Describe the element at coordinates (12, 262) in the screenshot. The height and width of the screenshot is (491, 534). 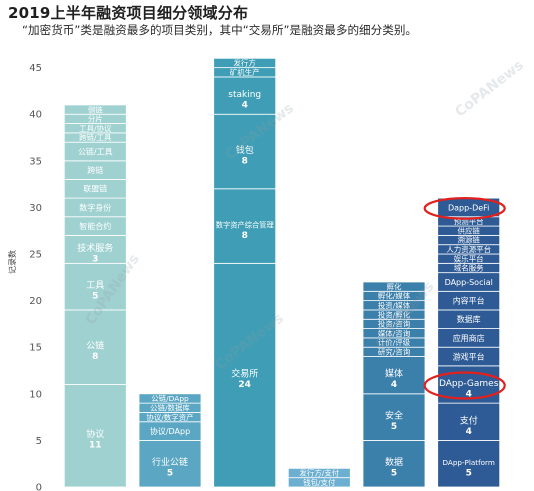
I see `y-axis-label: 记录数` at that location.